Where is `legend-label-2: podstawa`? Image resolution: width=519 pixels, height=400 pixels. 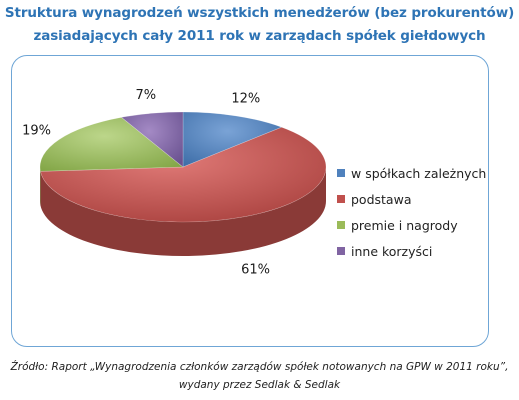
legend-label-2: podstawa is located at coordinates (381, 199).